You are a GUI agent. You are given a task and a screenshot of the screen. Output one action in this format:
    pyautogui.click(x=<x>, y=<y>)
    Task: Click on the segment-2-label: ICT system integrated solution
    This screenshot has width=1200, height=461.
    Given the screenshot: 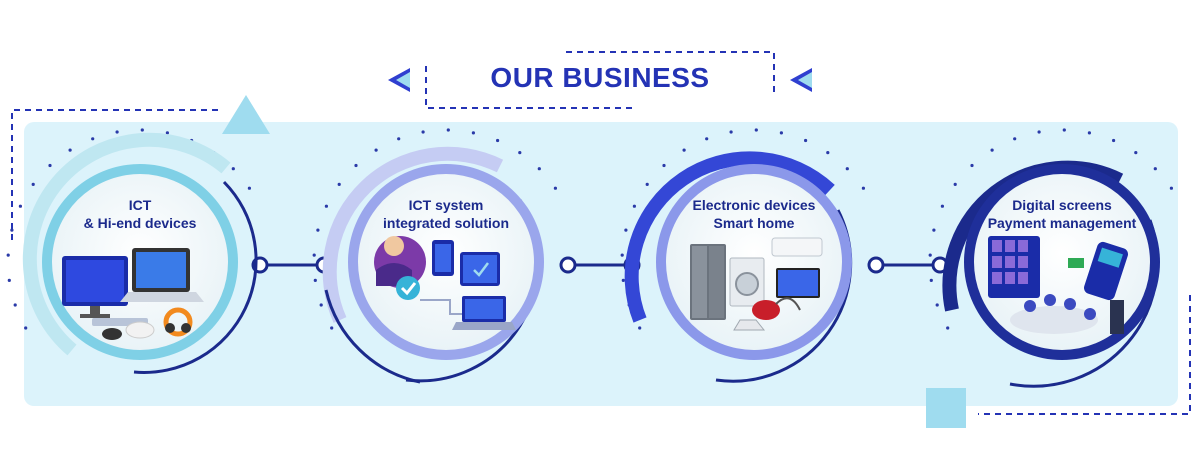 What is the action you would take?
    pyautogui.click(x=446, y=214)
    